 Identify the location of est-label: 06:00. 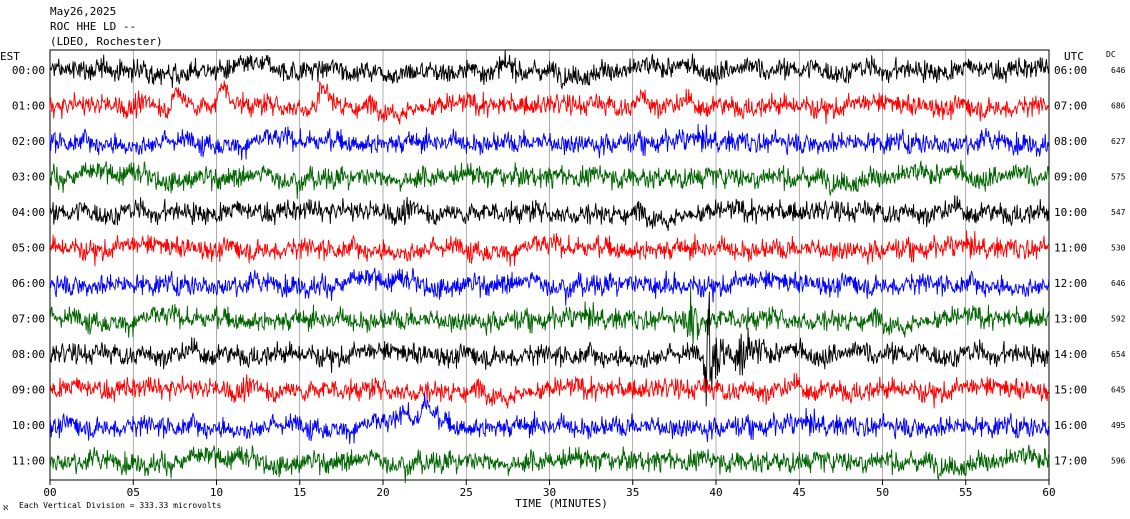
(28, 283).